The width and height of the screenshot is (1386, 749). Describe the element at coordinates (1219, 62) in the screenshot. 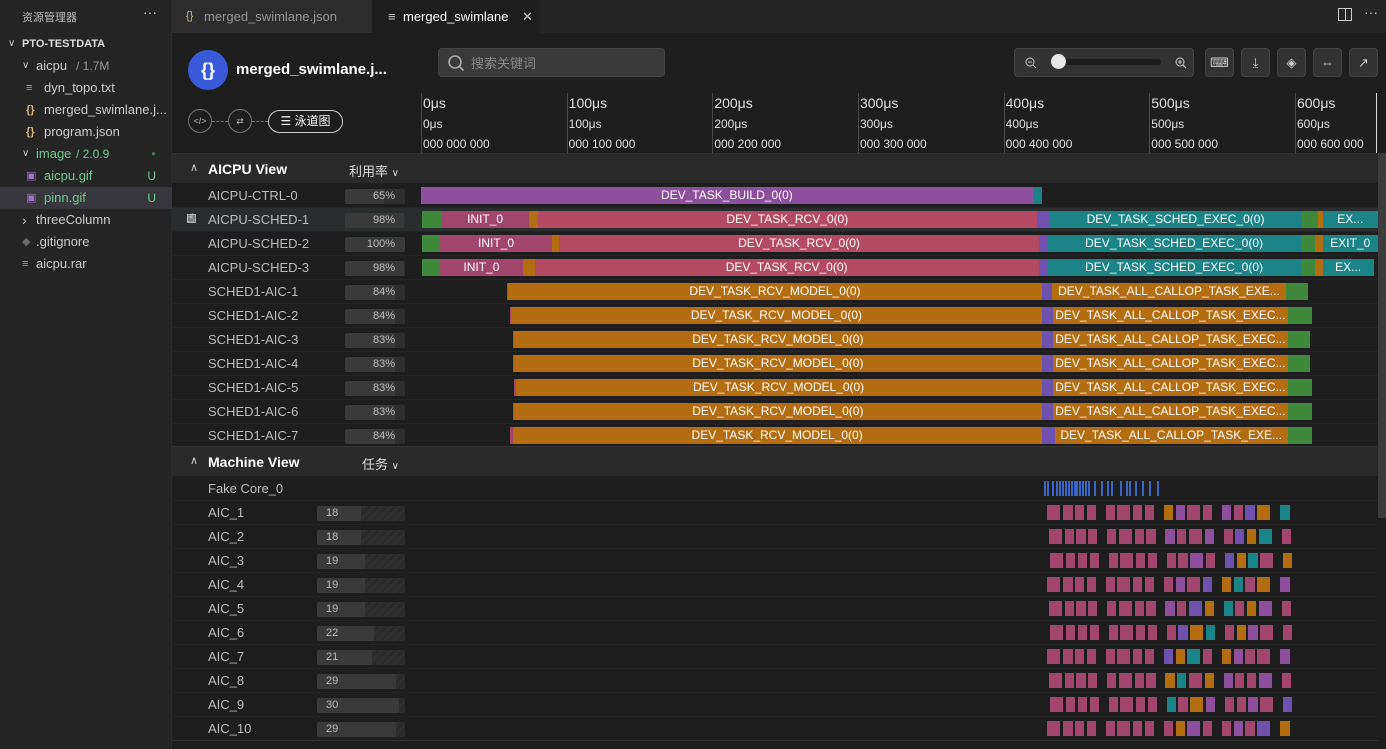

I see `keyboard-icon: ⌨` at that location.